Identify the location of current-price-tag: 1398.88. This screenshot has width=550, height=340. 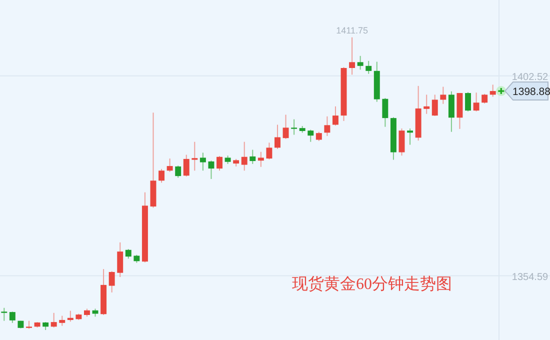
(527, 91).